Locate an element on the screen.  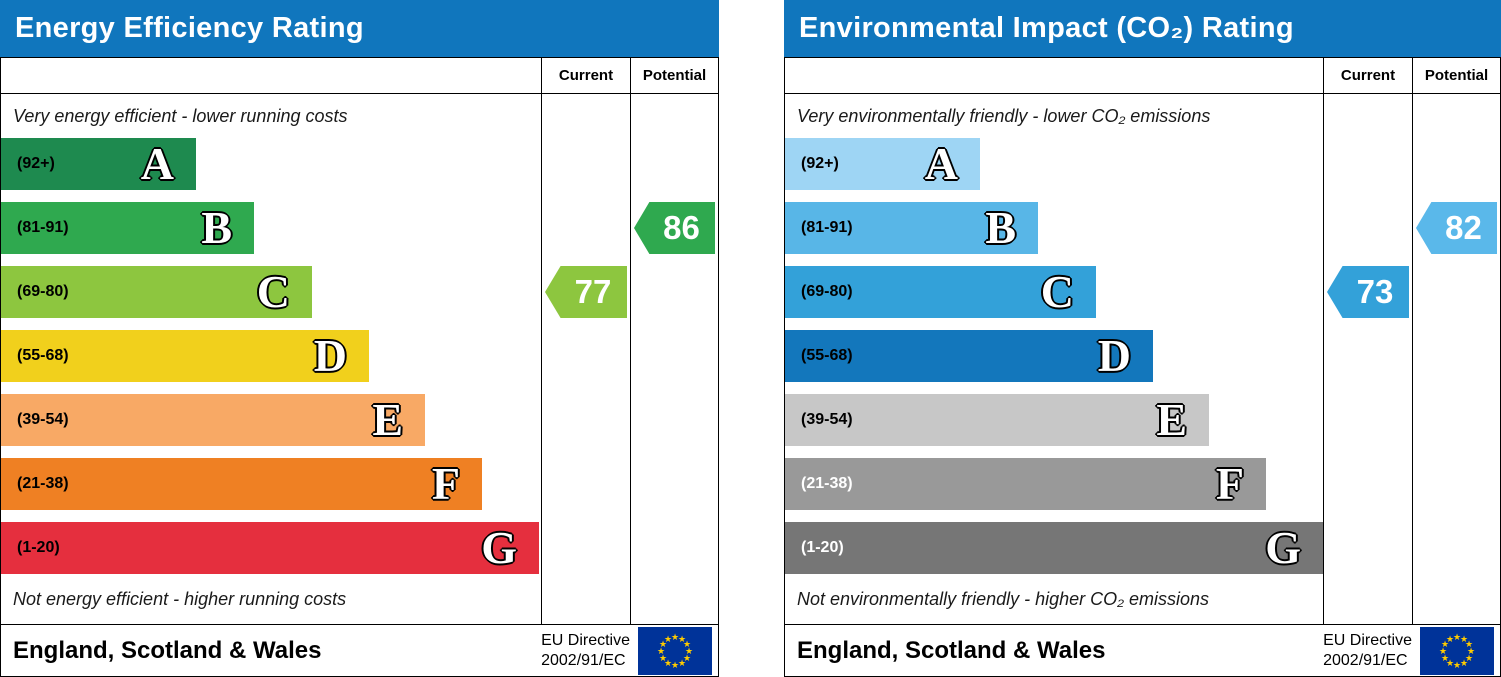
environmental-title-bar: Environmental Impact (CO₂) Rating is located at coordinates (1142, 28).